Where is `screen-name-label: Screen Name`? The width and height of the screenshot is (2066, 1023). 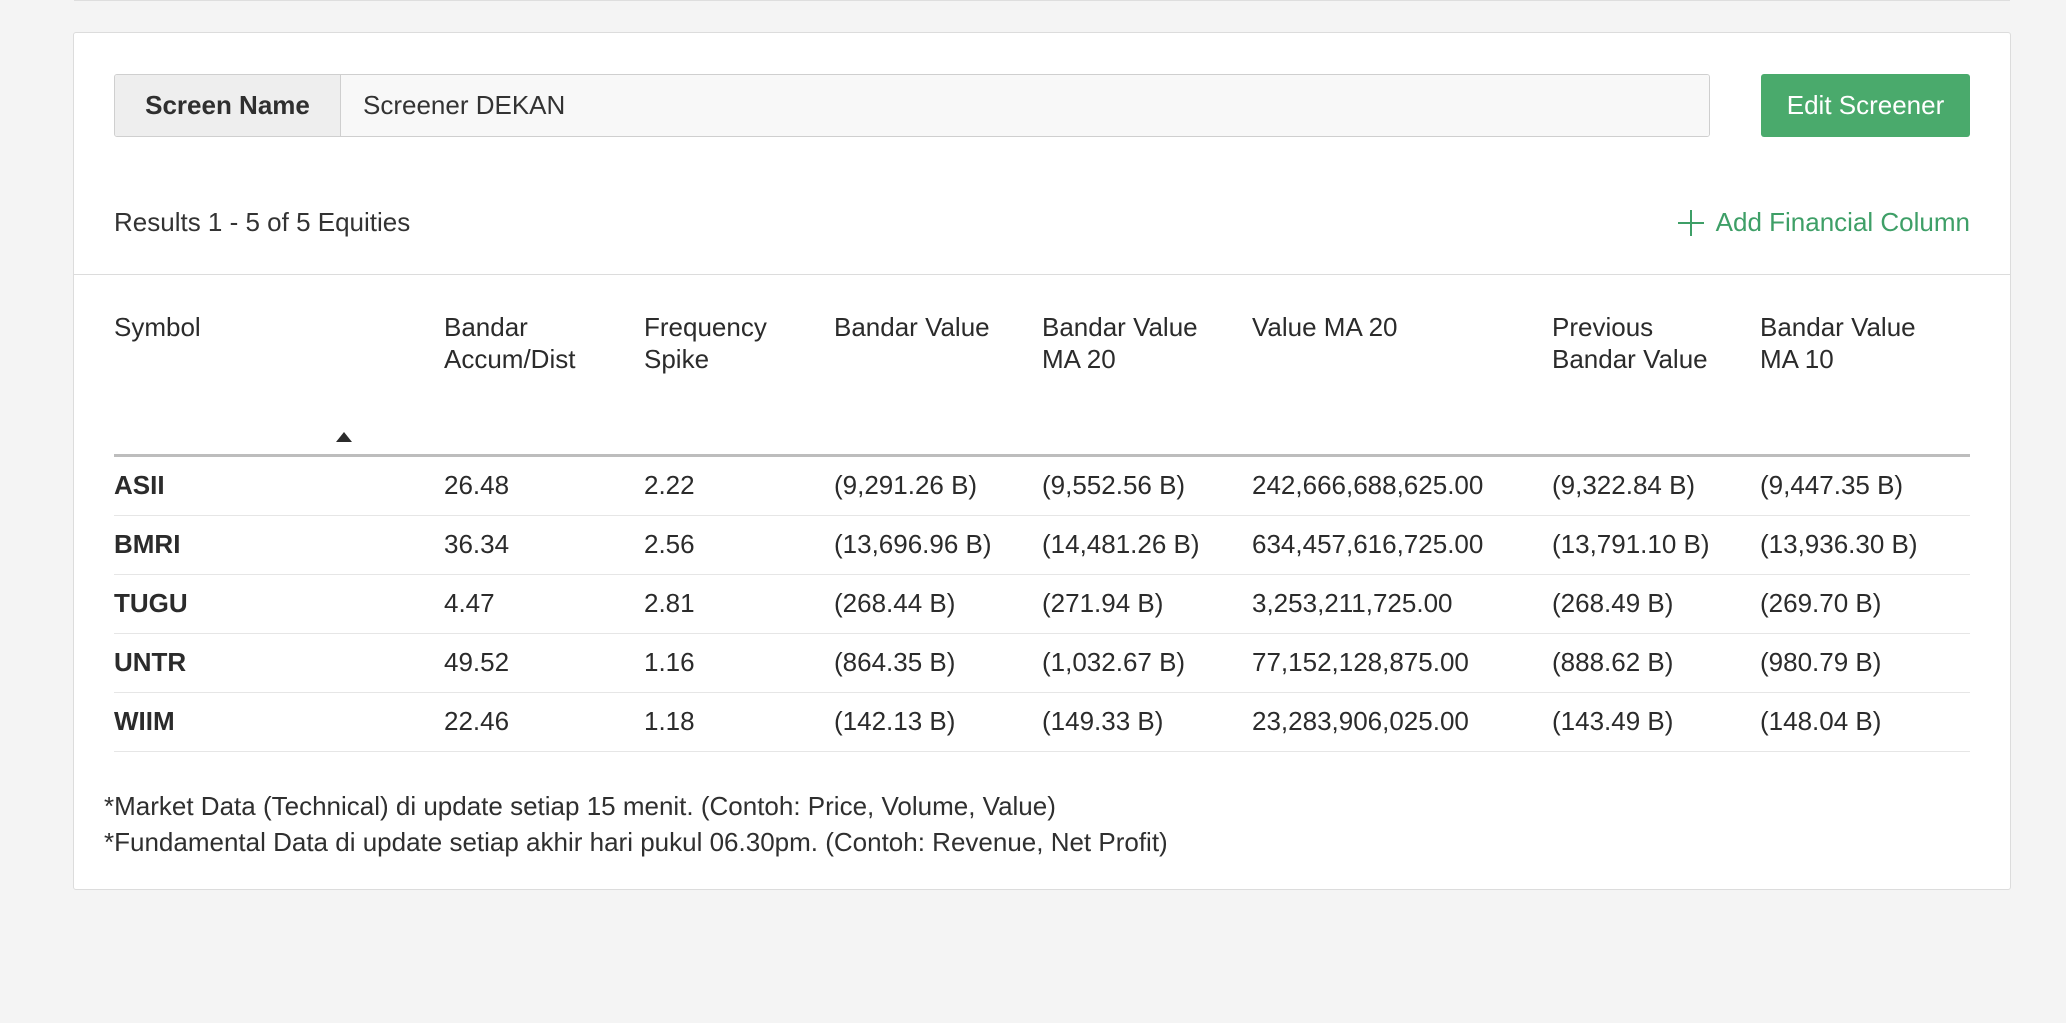
screen-name-label: Screen Name is located at coordinates (228, 105).